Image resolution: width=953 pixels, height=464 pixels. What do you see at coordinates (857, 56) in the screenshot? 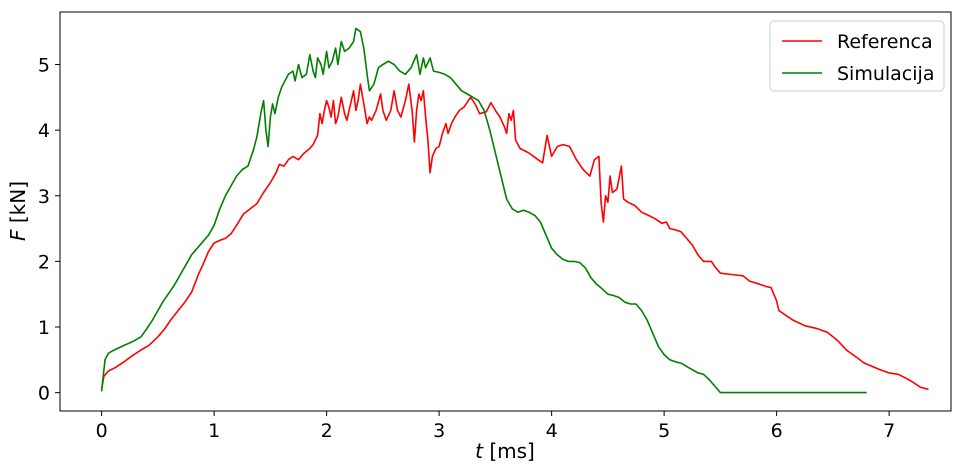
I see `legend: Referenca Simulacija` at bounding box center [857, 56].